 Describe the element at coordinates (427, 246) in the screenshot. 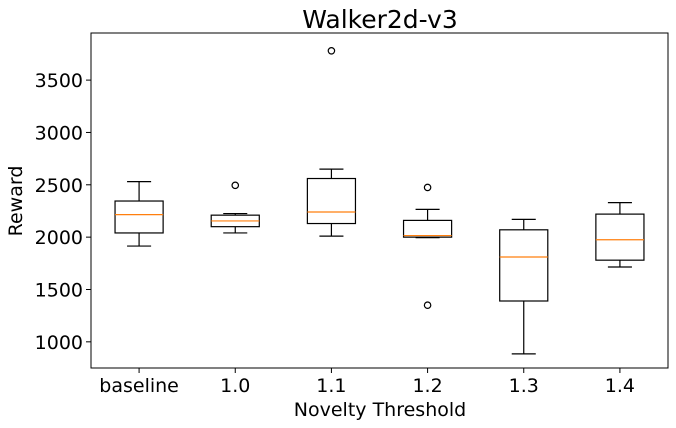

I see `box-1.2` at that location.